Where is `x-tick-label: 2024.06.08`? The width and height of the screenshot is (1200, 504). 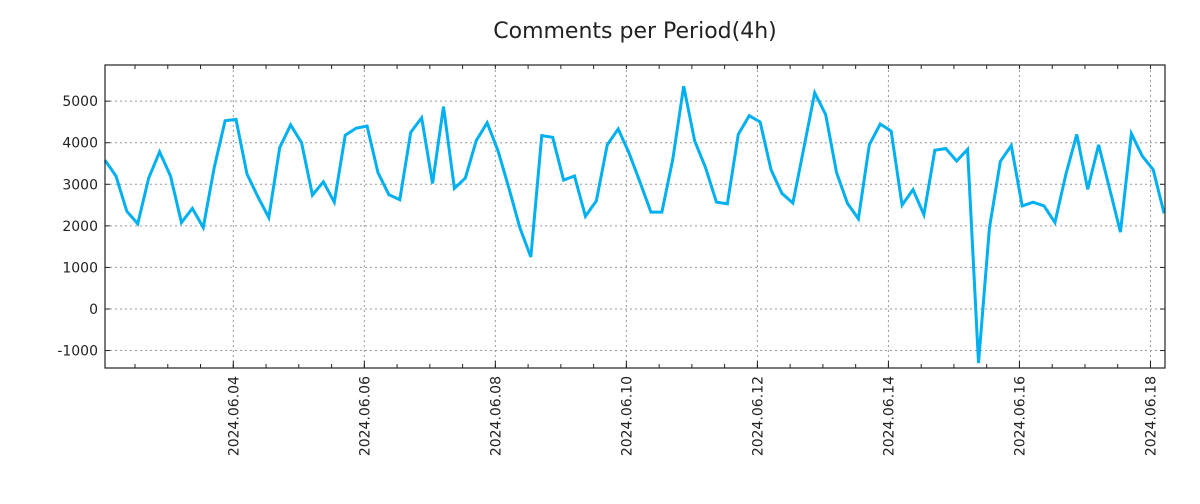
x-tick-label: 2024.06.08 is located at coordinates (496, 416).